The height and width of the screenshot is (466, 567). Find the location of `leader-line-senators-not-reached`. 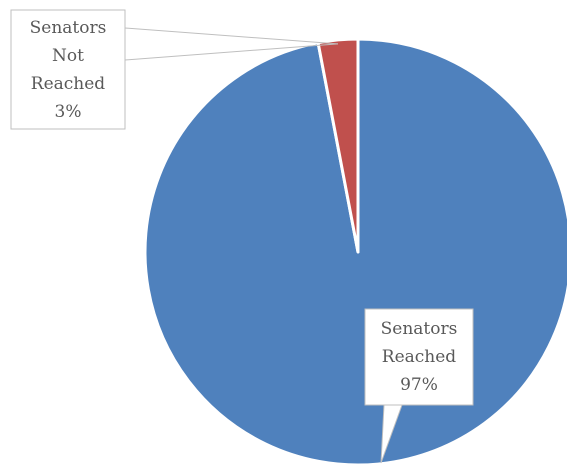

leader-line-senators-not-reached is located at coordinates (231, 36).